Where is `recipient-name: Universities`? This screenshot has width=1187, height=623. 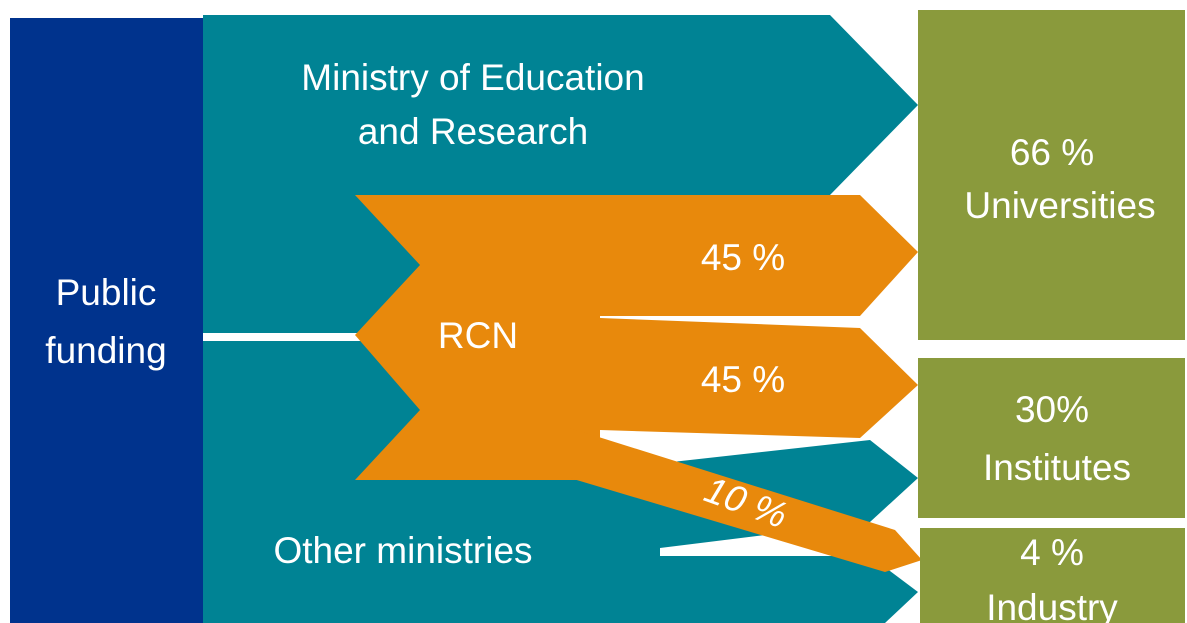 recipient-name: Universities is located at coordinates (1059, 205).